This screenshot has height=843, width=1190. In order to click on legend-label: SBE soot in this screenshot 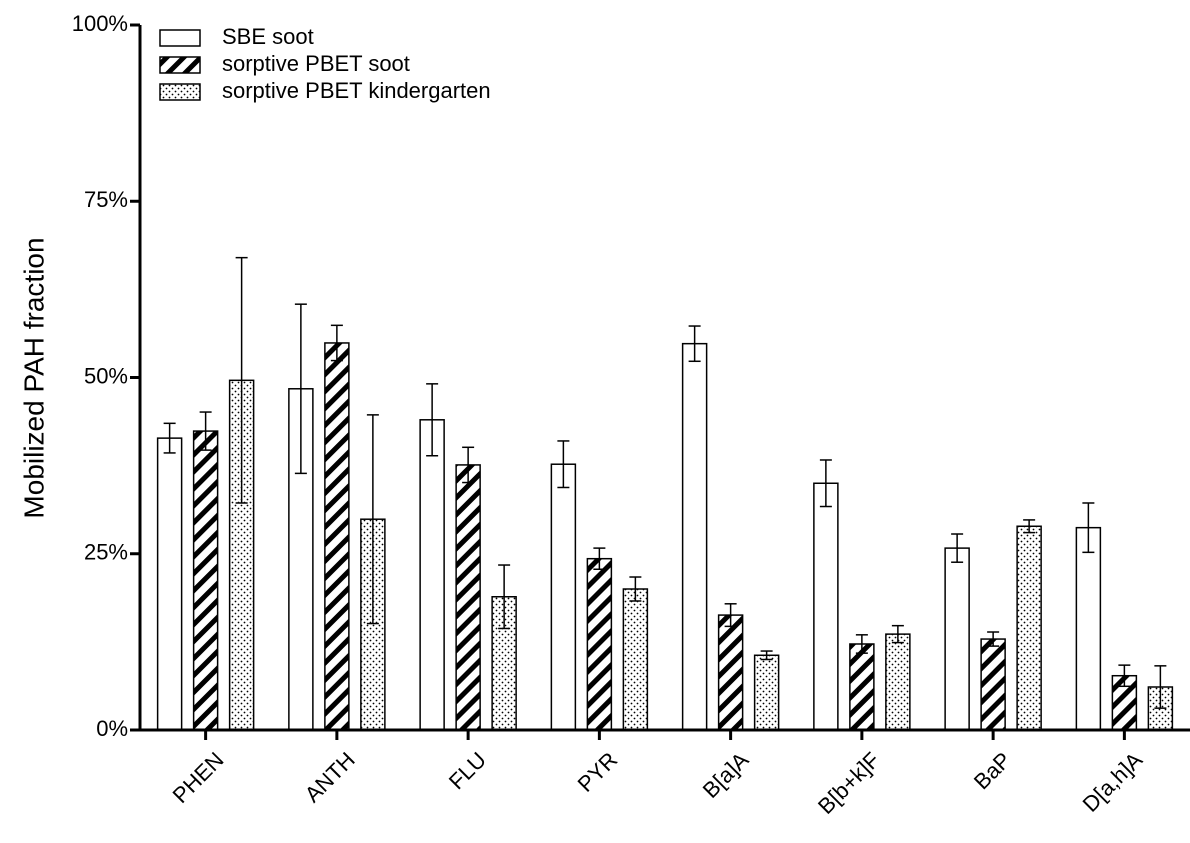, I will do `click(268, 36)`.